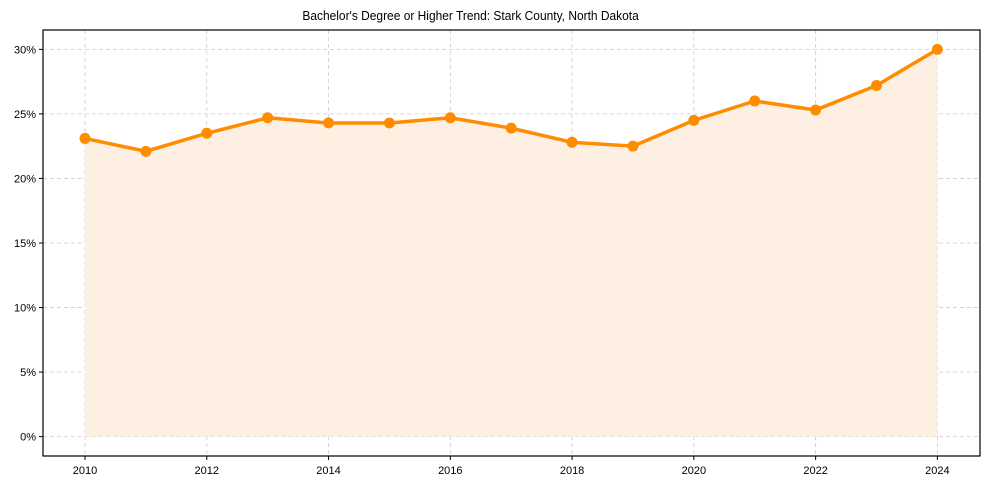  Describe the element at coordinates (694, 471) in the screenshot. I see `x-tick-label: 2020` at that location.